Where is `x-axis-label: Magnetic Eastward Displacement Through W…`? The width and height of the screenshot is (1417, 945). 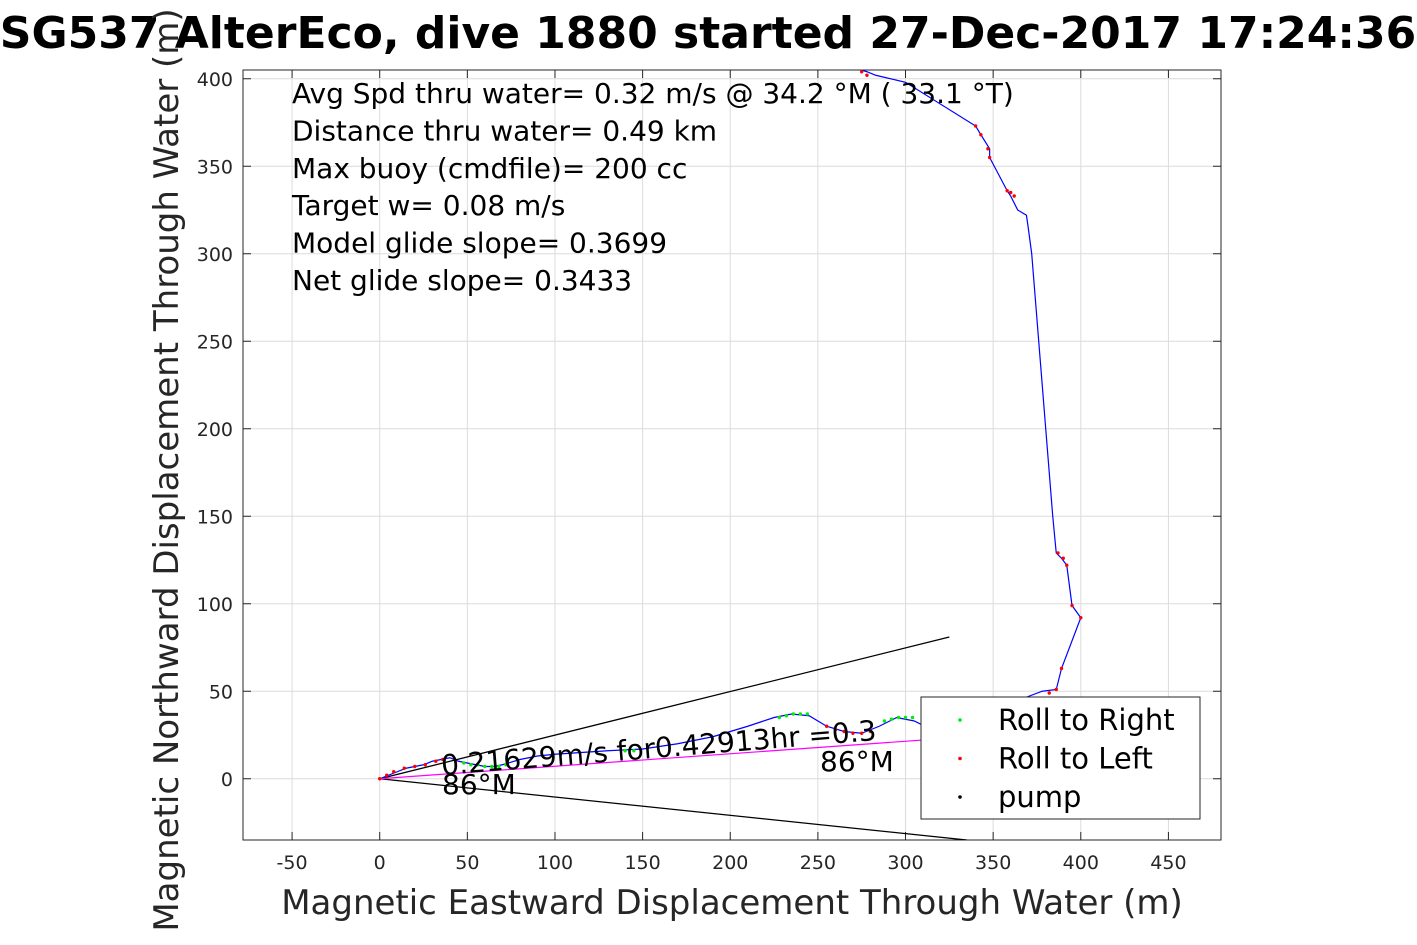
x-axis-label: Magnetic Eastward Displacement Through W… is located at coordinates (732, 903).